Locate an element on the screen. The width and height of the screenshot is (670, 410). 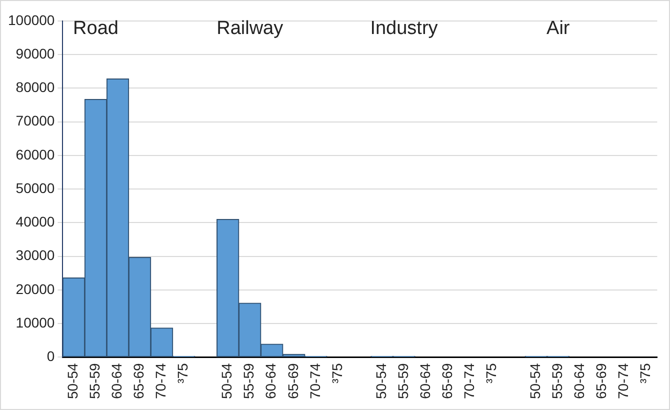
y-tick-label: 70000 is located at coordinates (35, 120).